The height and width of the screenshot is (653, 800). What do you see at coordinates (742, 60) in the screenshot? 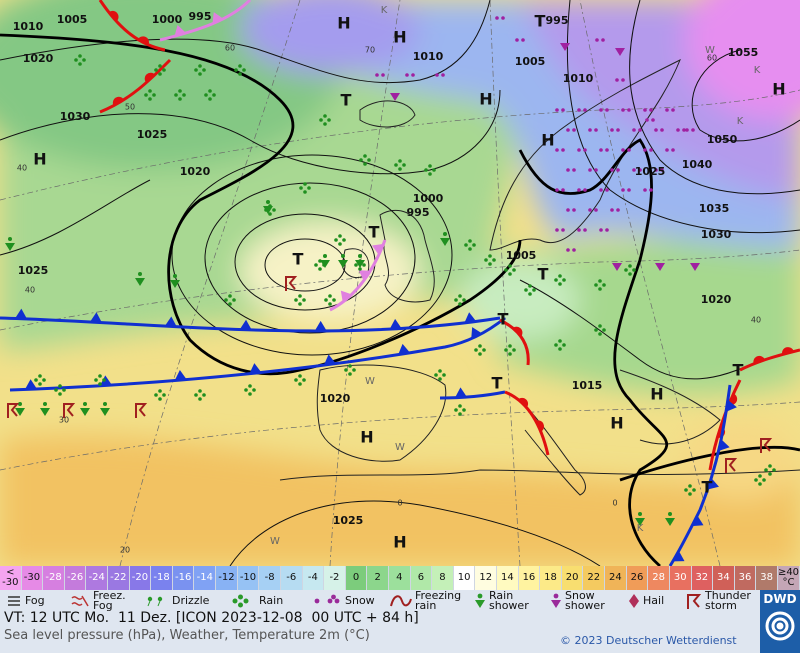
I see `cold-area` at bounding box center [742, 60].